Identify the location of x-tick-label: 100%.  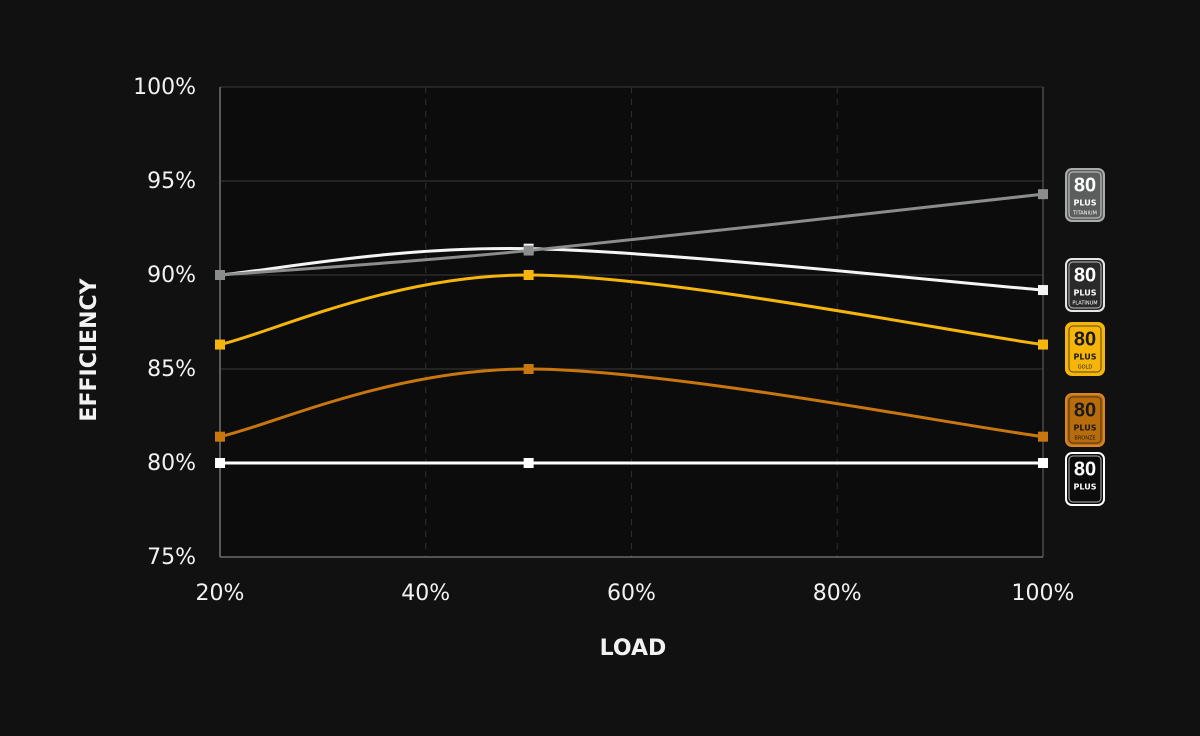
(1043, 593).